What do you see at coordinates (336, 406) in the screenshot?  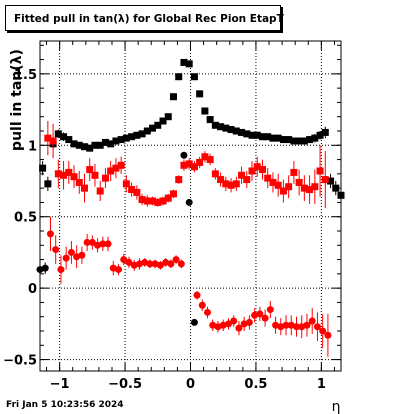 I see `x-axis-label: η` at bounding box center [336, 406].